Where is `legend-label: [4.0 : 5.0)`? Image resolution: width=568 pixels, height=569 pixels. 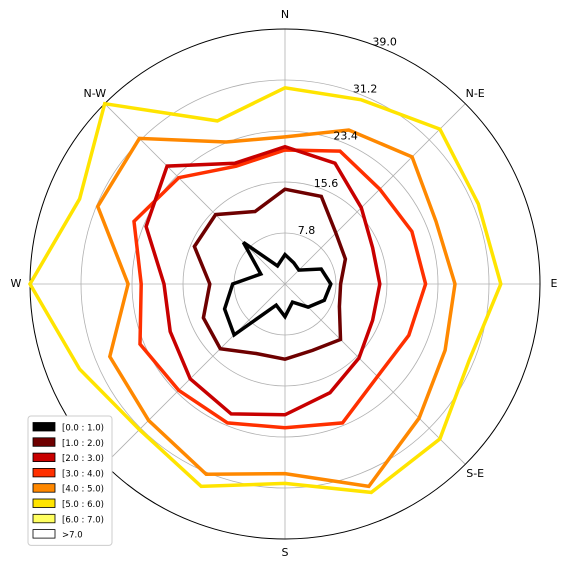 legend-label: [4.0 : 5.0) is located at coordinates (83, 490).